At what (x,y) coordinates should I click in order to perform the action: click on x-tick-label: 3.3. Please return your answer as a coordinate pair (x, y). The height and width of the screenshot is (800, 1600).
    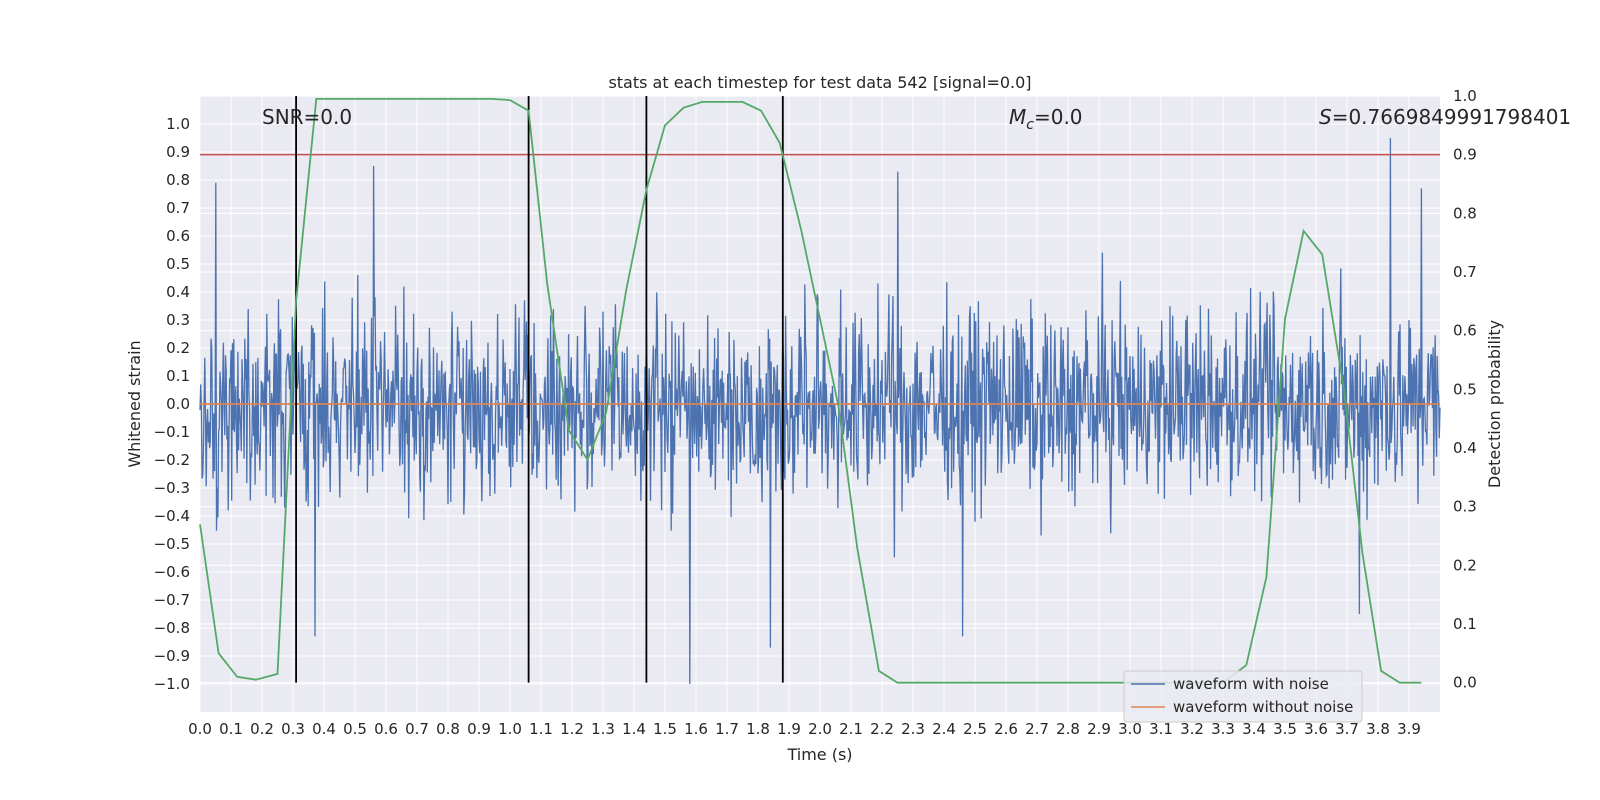
    Looking at the image, I should click on (1223, 729).